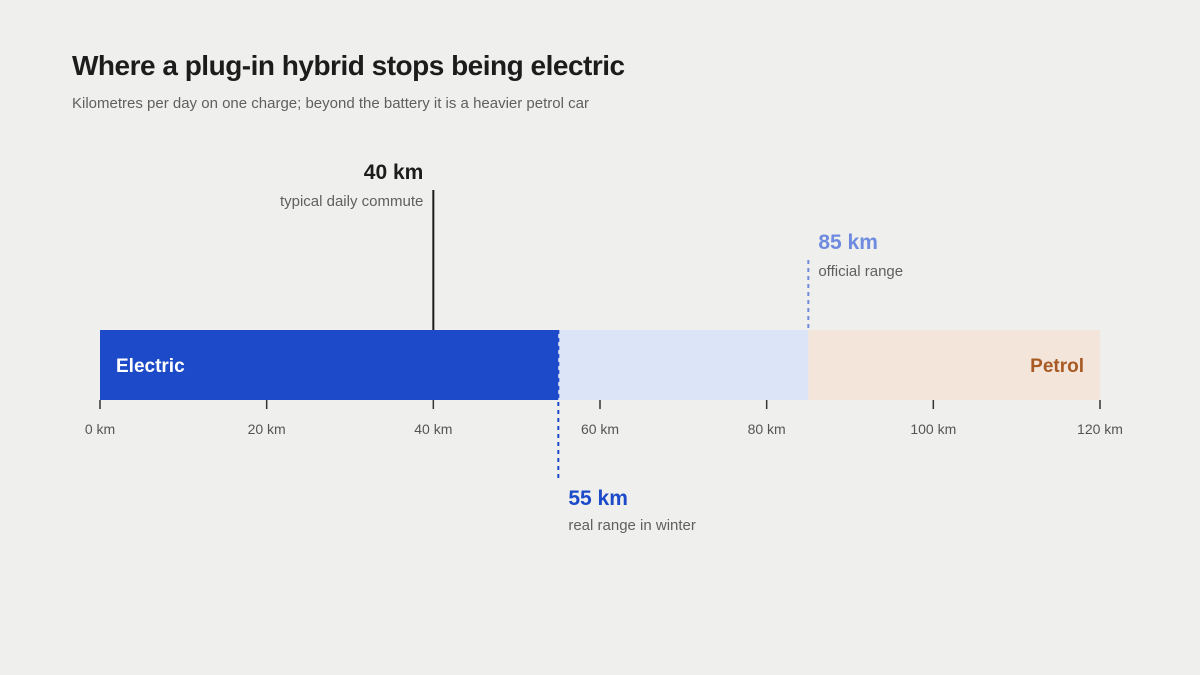 The height and width of the screenshot is (675, 1200). I want to click on marker-value-55: 55 km, so click(598, 498).